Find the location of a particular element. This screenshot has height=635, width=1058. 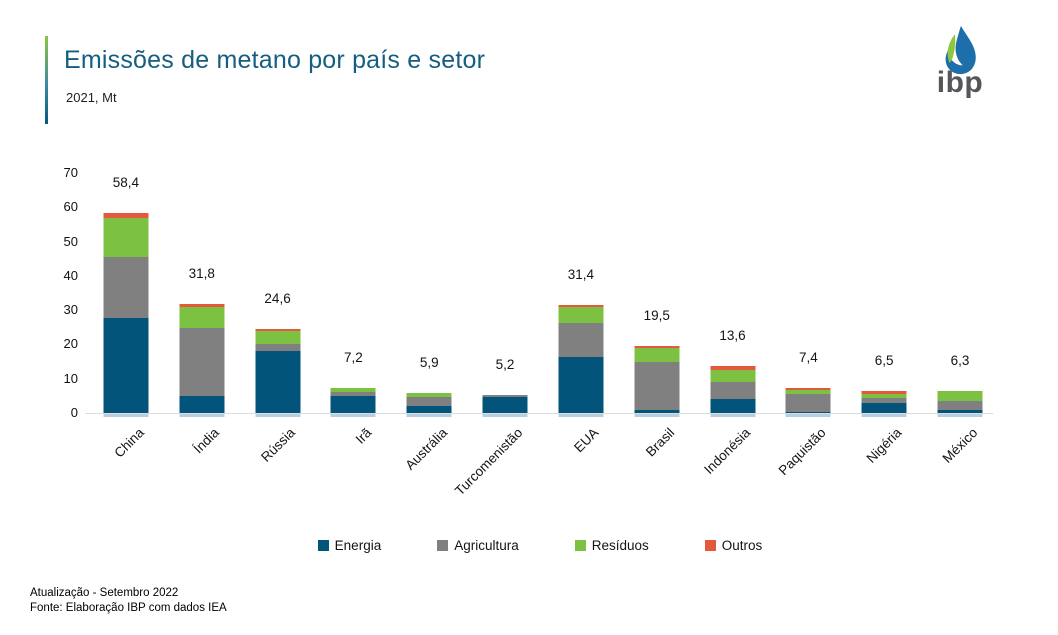

bar-value-label: 5,2 is located at coordinates (505, 365).